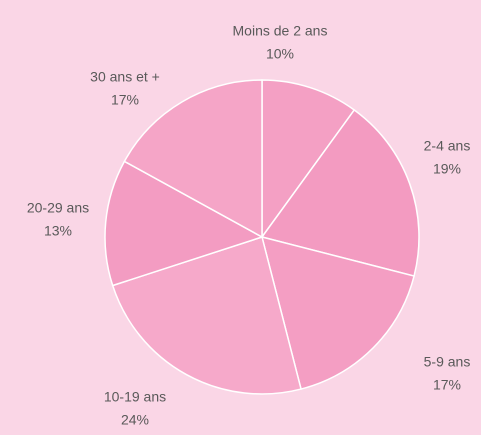 This screenshot has width=481, height=435. Describe the element at coordinates (447, 146) in the screenshot. I see `slice-category-label: 2-4 ans` at that location.